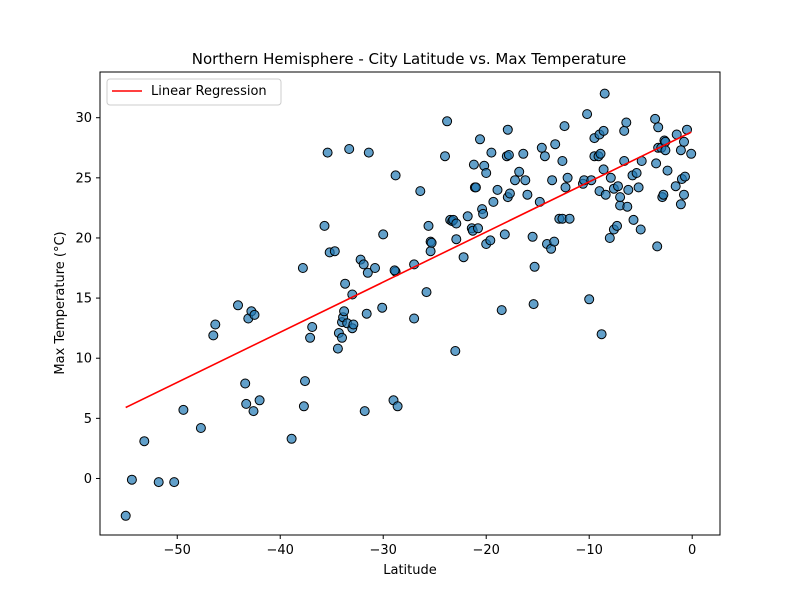 Image resolution: width=800 pixels, height=600 pixels. What do you see at coordinates (83, 118) in the screenshot?
I see `y-tick-label: 30` at bounding box center [83, 118].